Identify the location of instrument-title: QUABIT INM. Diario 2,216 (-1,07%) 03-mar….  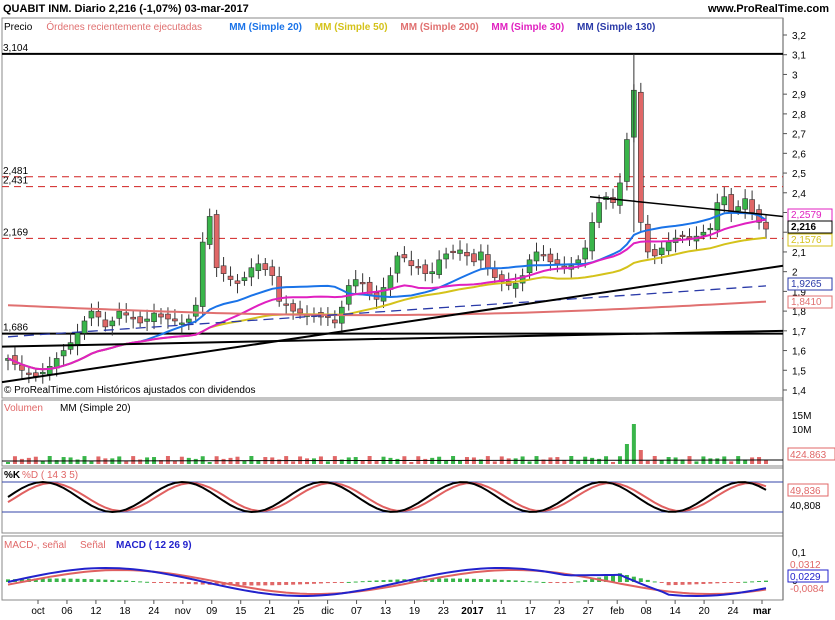
(126, 9).